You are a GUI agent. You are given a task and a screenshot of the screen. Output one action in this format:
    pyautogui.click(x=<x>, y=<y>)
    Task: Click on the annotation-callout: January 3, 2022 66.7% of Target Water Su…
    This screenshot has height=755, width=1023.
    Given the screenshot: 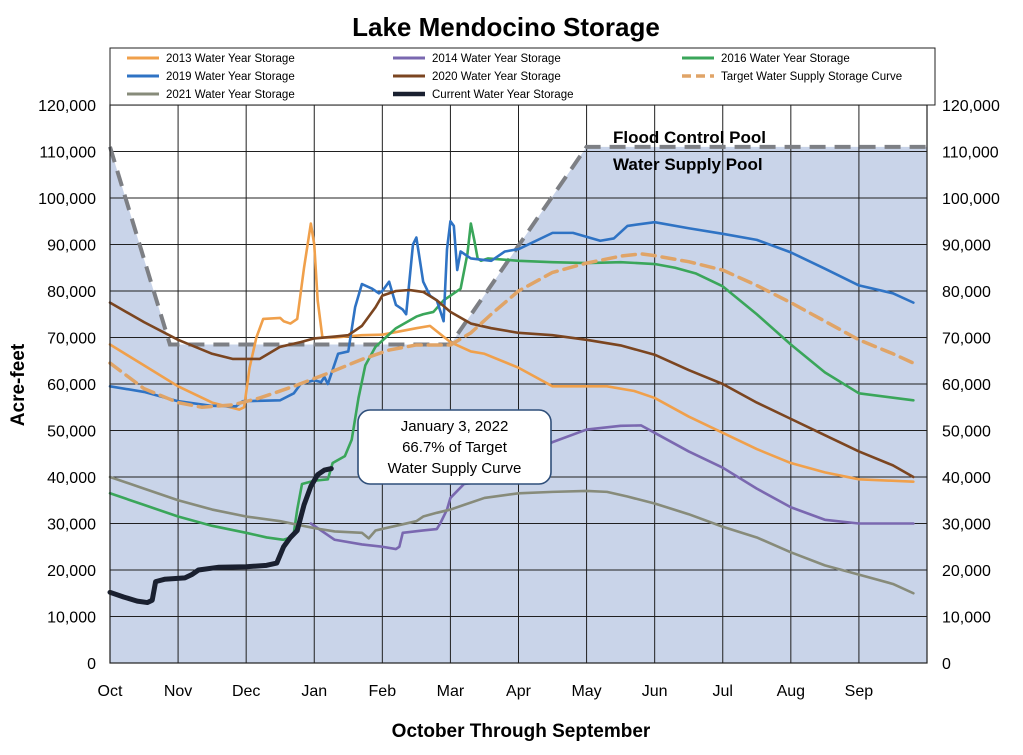 What is the action you would take?
    pyautogui.click(x=454, y=447)
    